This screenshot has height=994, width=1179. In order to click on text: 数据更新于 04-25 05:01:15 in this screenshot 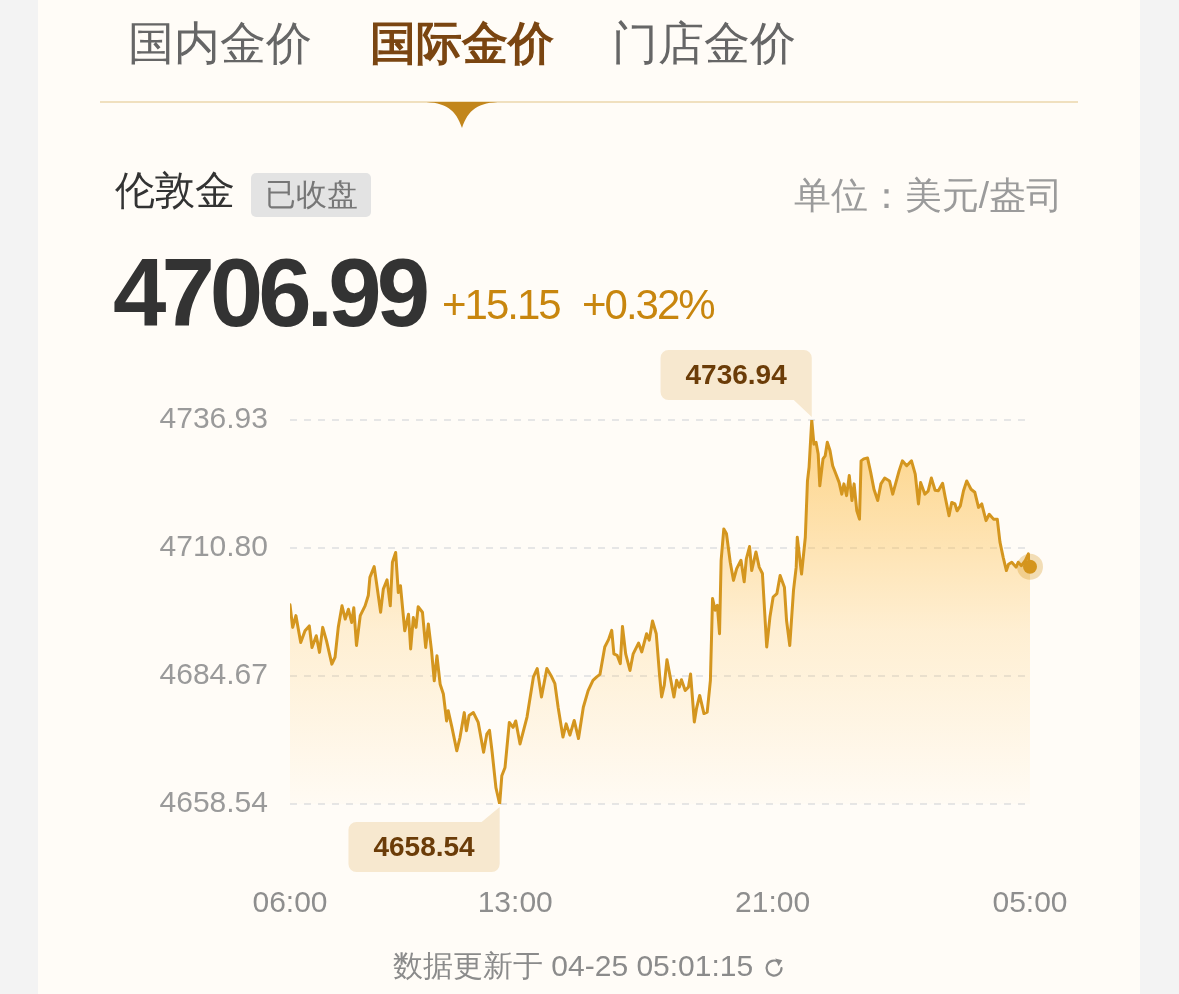, I will do `click(573, 965)`.